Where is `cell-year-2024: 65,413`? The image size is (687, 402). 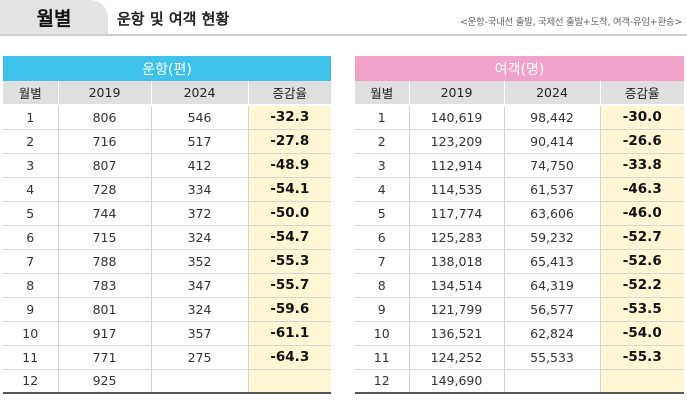 cell-year-2024: 65,413 is located at coordinates (552, 261).